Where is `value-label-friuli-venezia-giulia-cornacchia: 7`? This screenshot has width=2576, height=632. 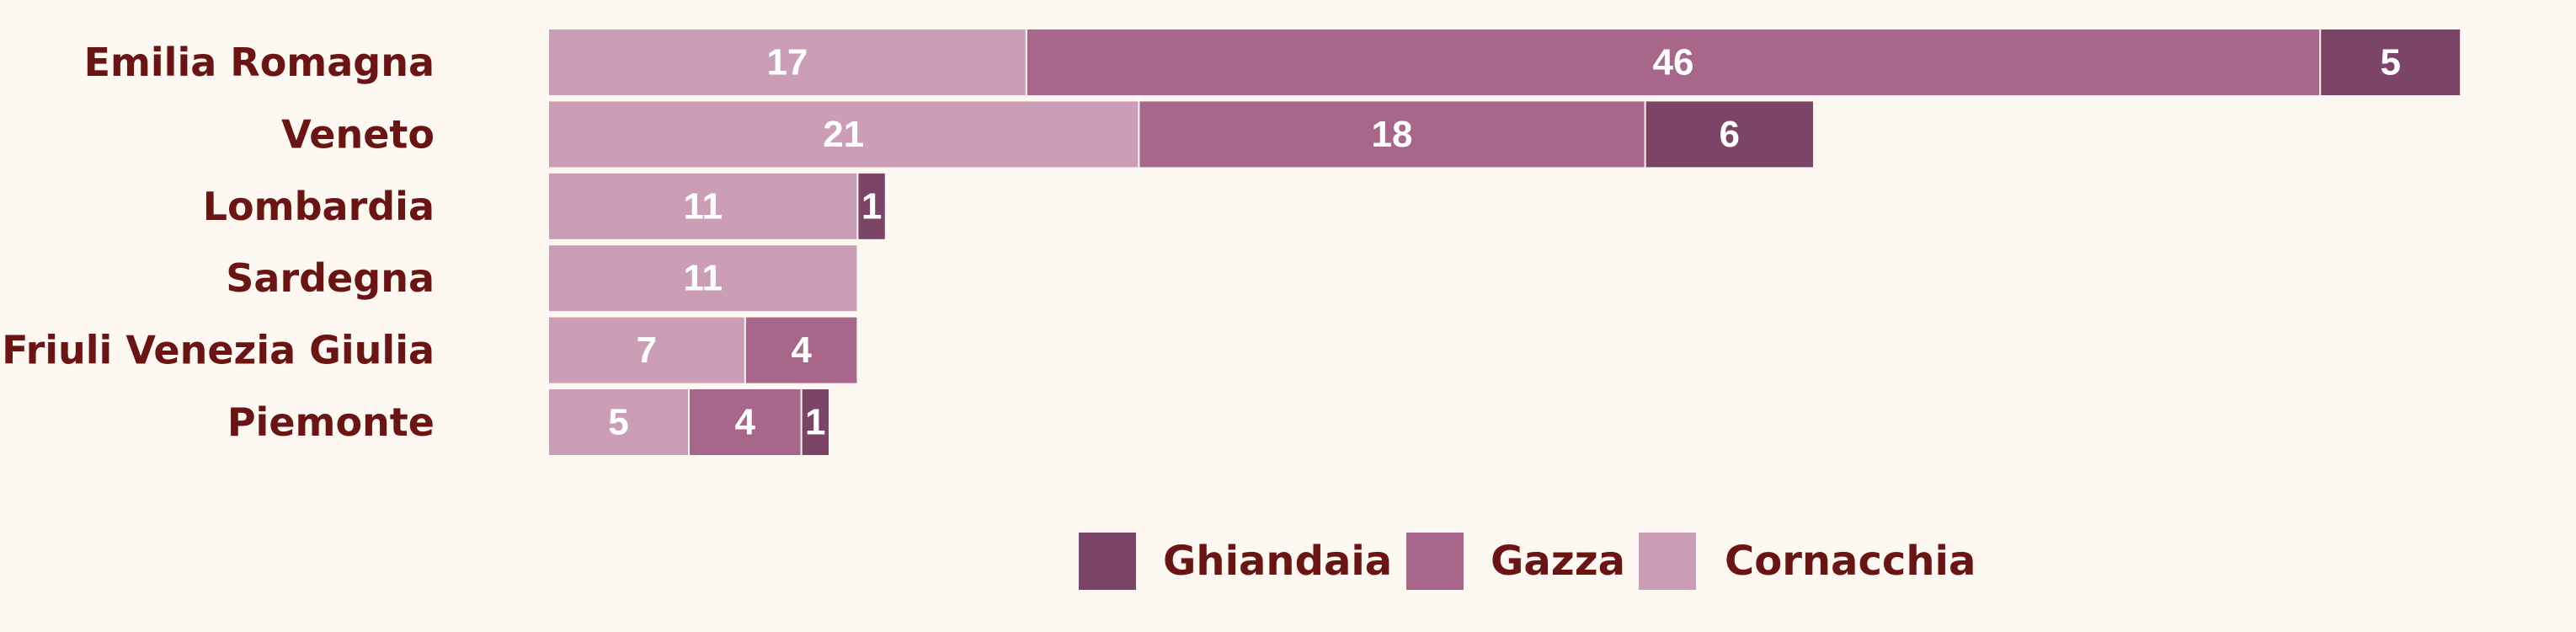 value-label-friuli-venezia-giulia-cornacchia: 7 is located at coordinates (647, 350).